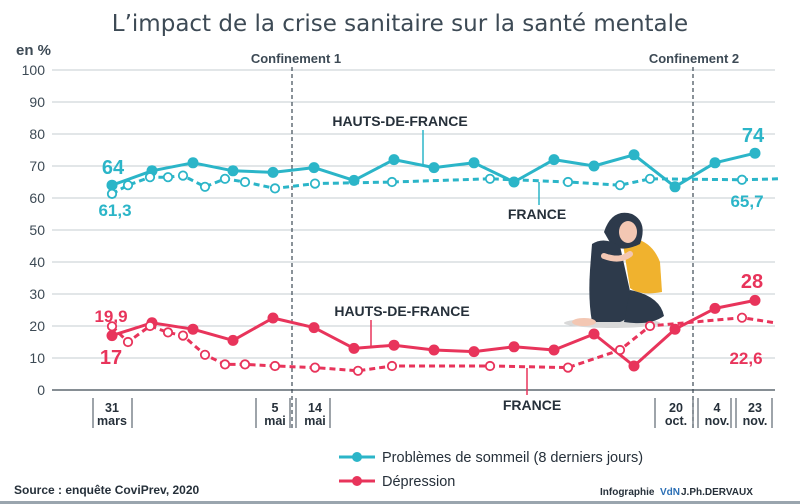 The height and width of the screenshot is (504, 800). I want to click on value-label-depression-hdf-start: 17, so click(111, 358).